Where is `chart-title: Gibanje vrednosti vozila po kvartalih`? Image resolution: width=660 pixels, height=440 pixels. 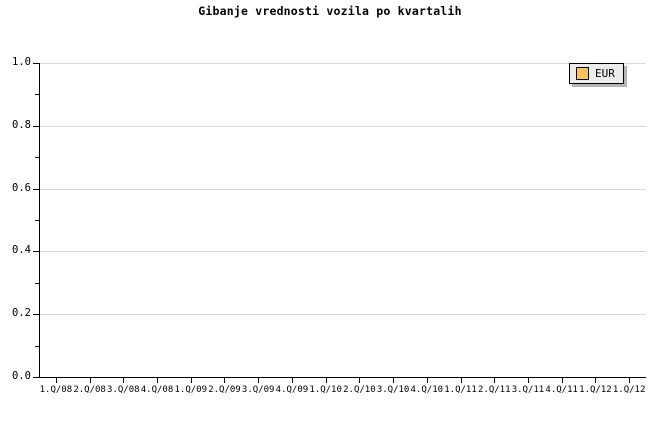
chart-title: Gibanje vrednosti vozila po kvartalih is located at coordinates (330, 11).